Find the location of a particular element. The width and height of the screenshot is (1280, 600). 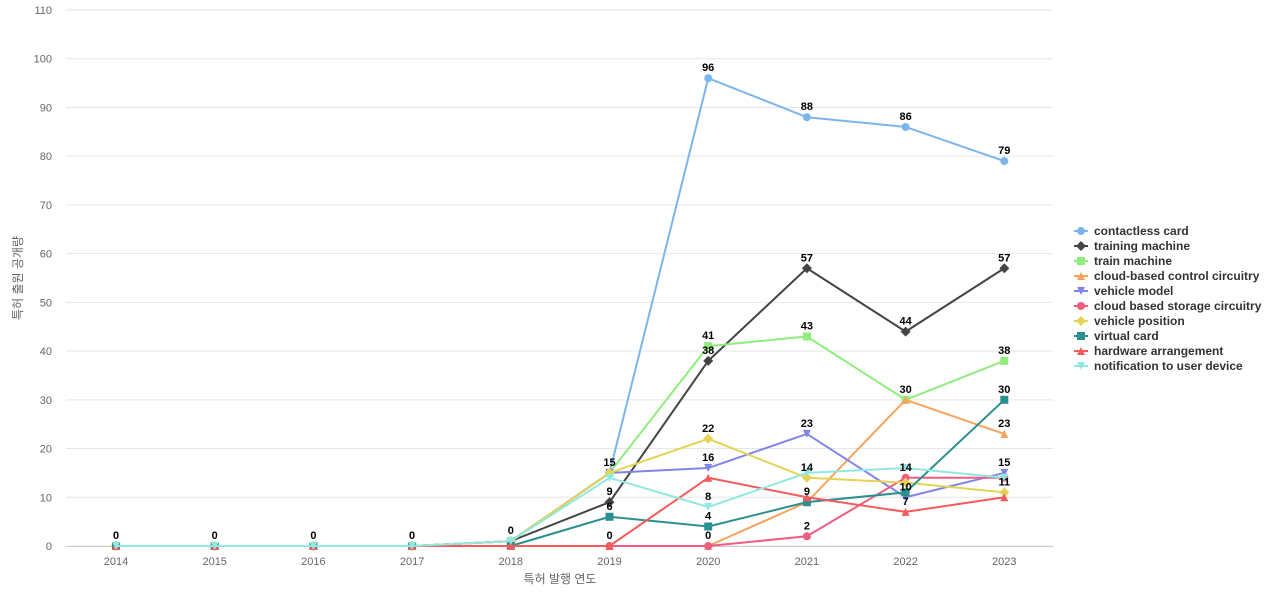

y-tick-label: 70 is located at coordinates (46, 206).